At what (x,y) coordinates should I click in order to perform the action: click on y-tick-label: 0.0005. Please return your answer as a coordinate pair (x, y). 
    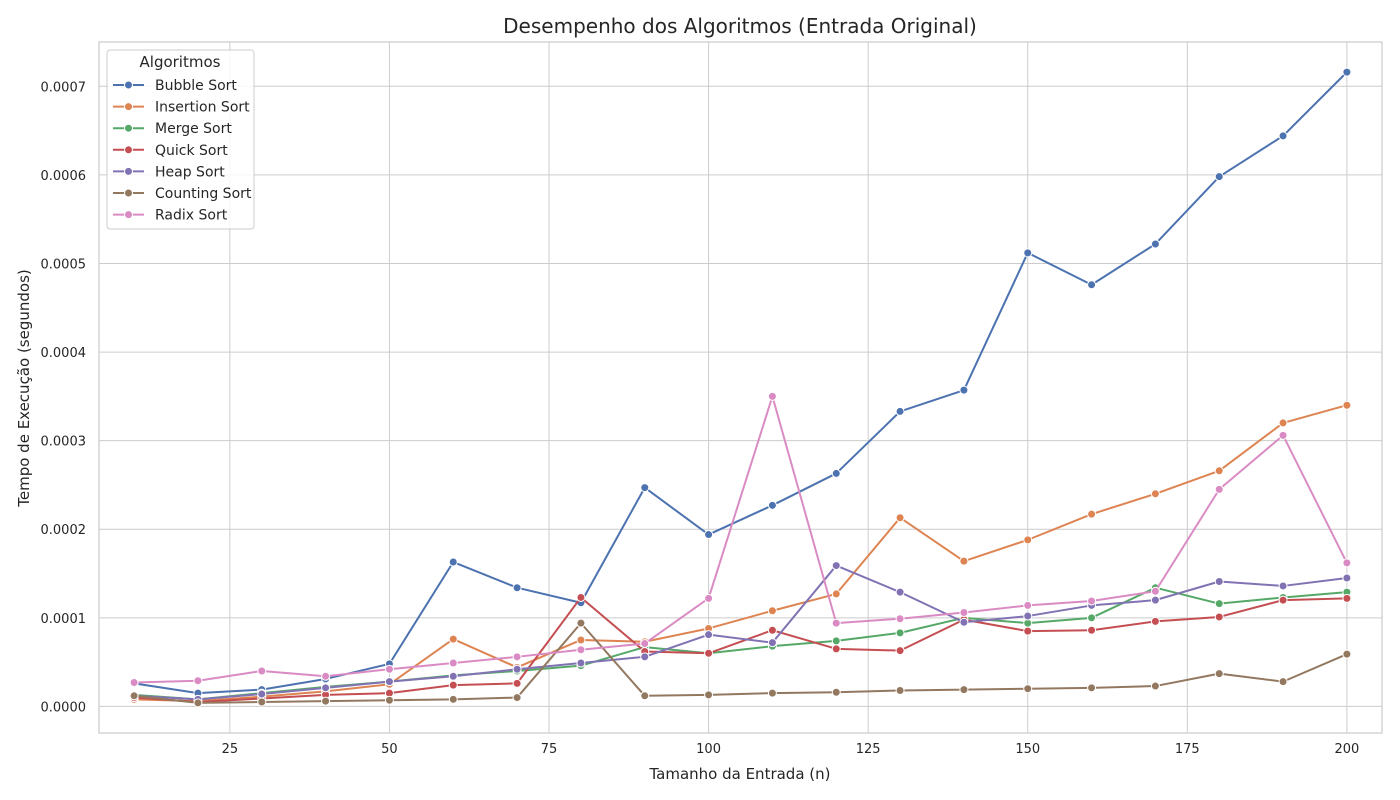
    Looking at the image, I should click on (64, 264).